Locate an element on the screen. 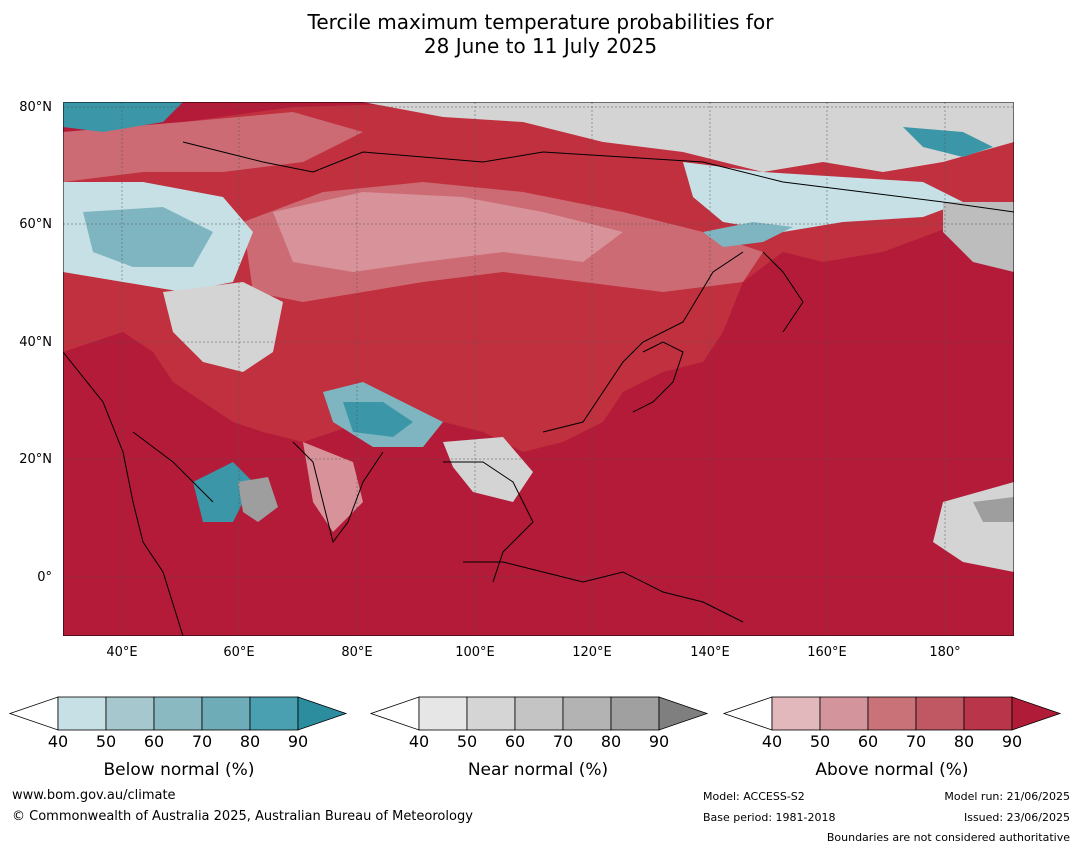 The height and width of the screenshot is (850, 1081). lon-label-100e: 100°E is located at coordinates (475, 652).